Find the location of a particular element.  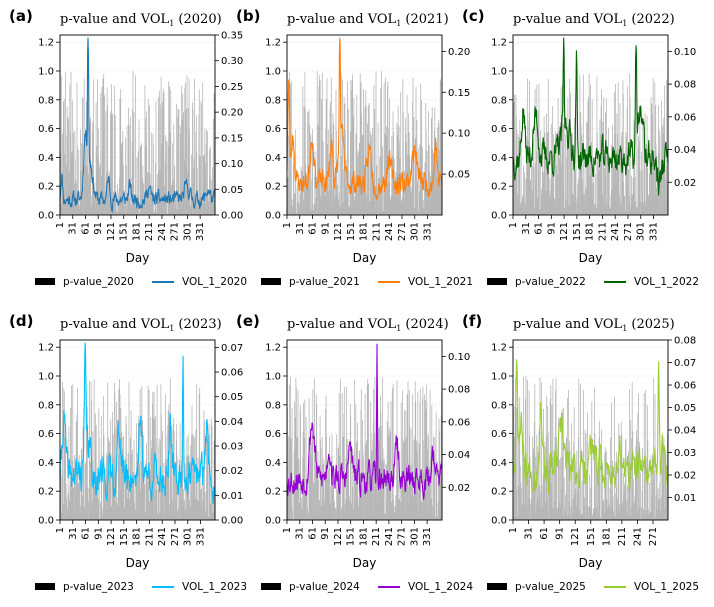

legend-label-vol: VOL_1_2023 is located at coordinates (214, 587).